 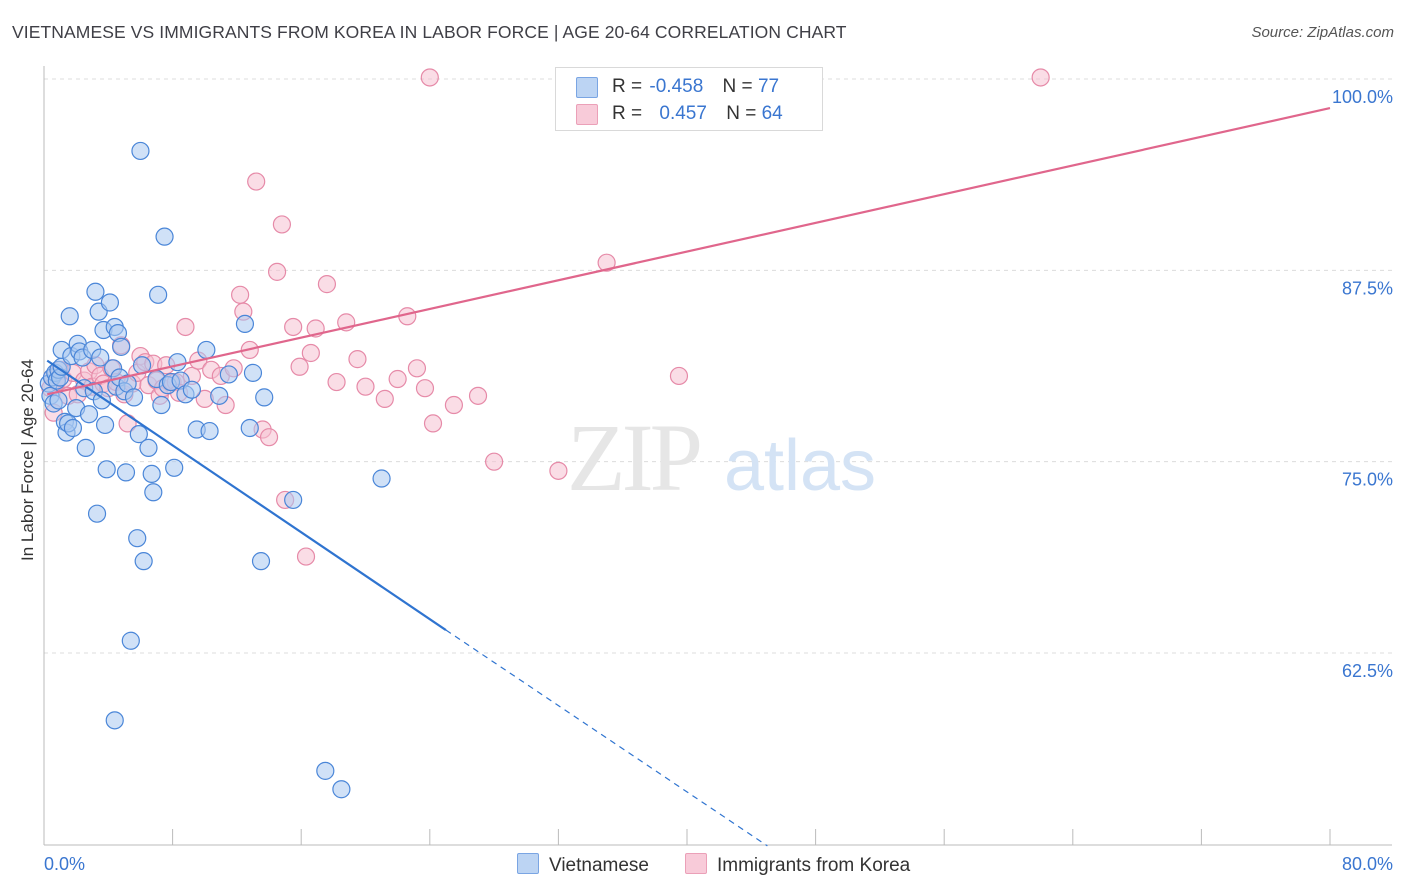 I want to click on y-axis-title: In Labor Force | Age 20-64, so click(x=27, y=460).